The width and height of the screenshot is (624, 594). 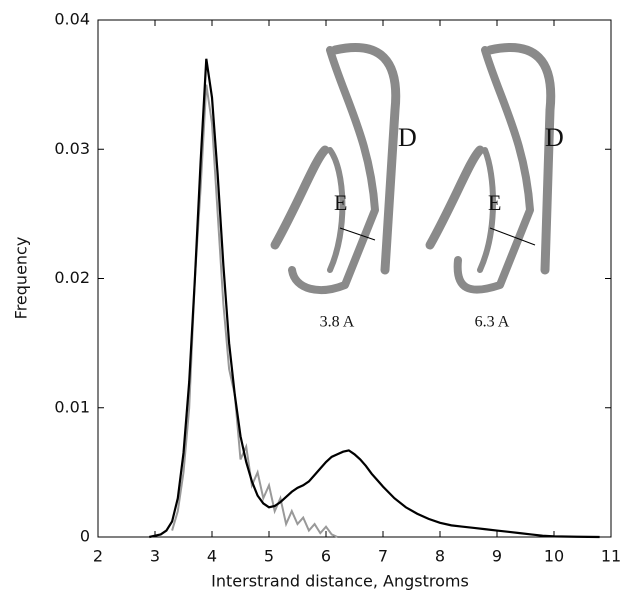 I want to click on x-tick-label: 7, so click(x=383, y=556).